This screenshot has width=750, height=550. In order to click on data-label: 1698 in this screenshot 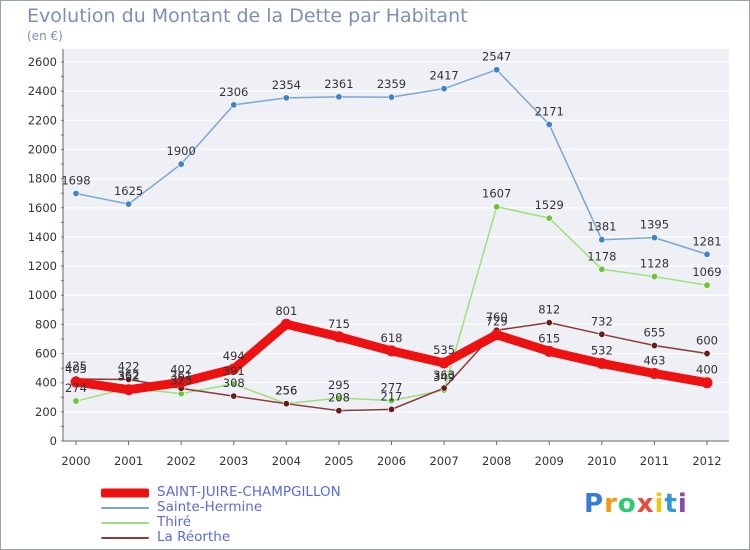, I will do `click(75, 180)`.